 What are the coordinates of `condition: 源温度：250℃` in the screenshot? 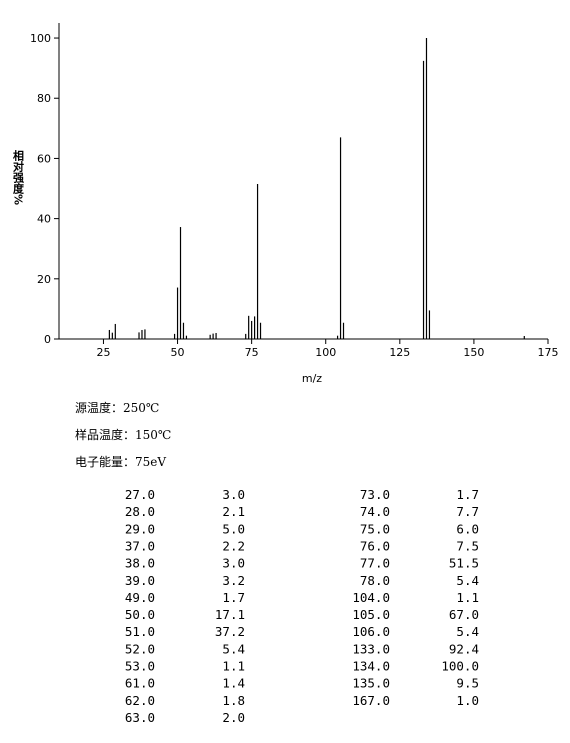 It's located at (117, 407).